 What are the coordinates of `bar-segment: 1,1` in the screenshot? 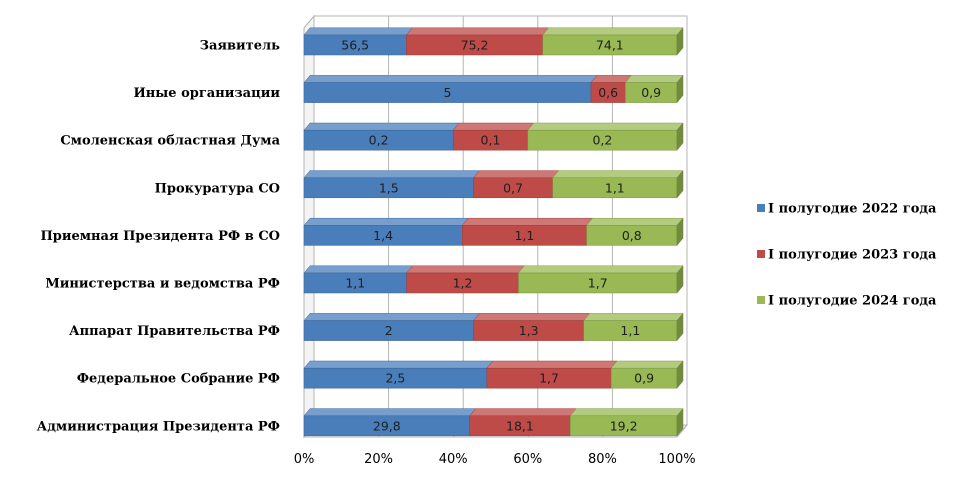 It's located at (527, 231).